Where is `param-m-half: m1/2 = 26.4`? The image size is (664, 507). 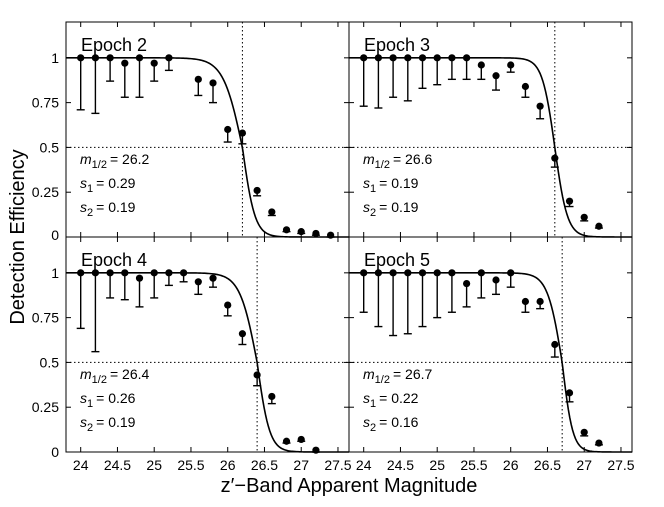 param-m-half: m1/2 = 26.4 is located at coordinates (114, 376).